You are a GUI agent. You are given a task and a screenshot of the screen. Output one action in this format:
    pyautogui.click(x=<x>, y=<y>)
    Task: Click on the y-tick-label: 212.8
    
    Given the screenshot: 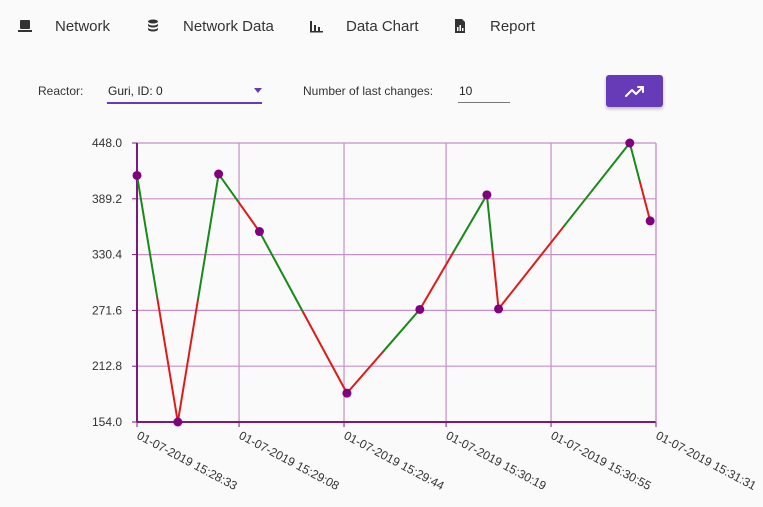 What is the action you would take?
    pyautogui.click(x=107, y=366)
    